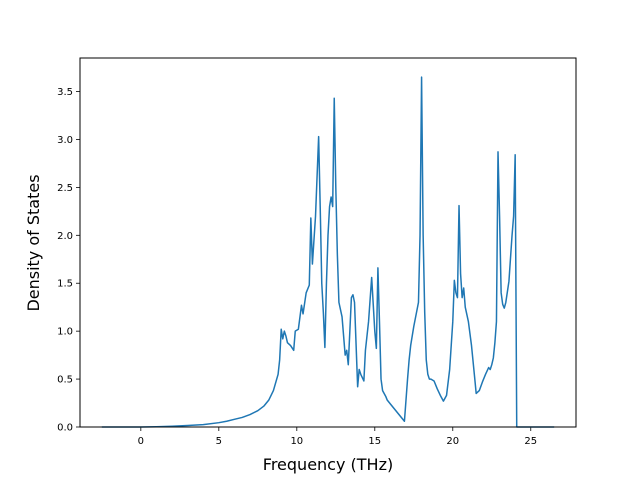  What do you see at coordinates (65, 236) in the screenshot?
I see `y-tick-label: 2.0` at bounding box center [65, 236].